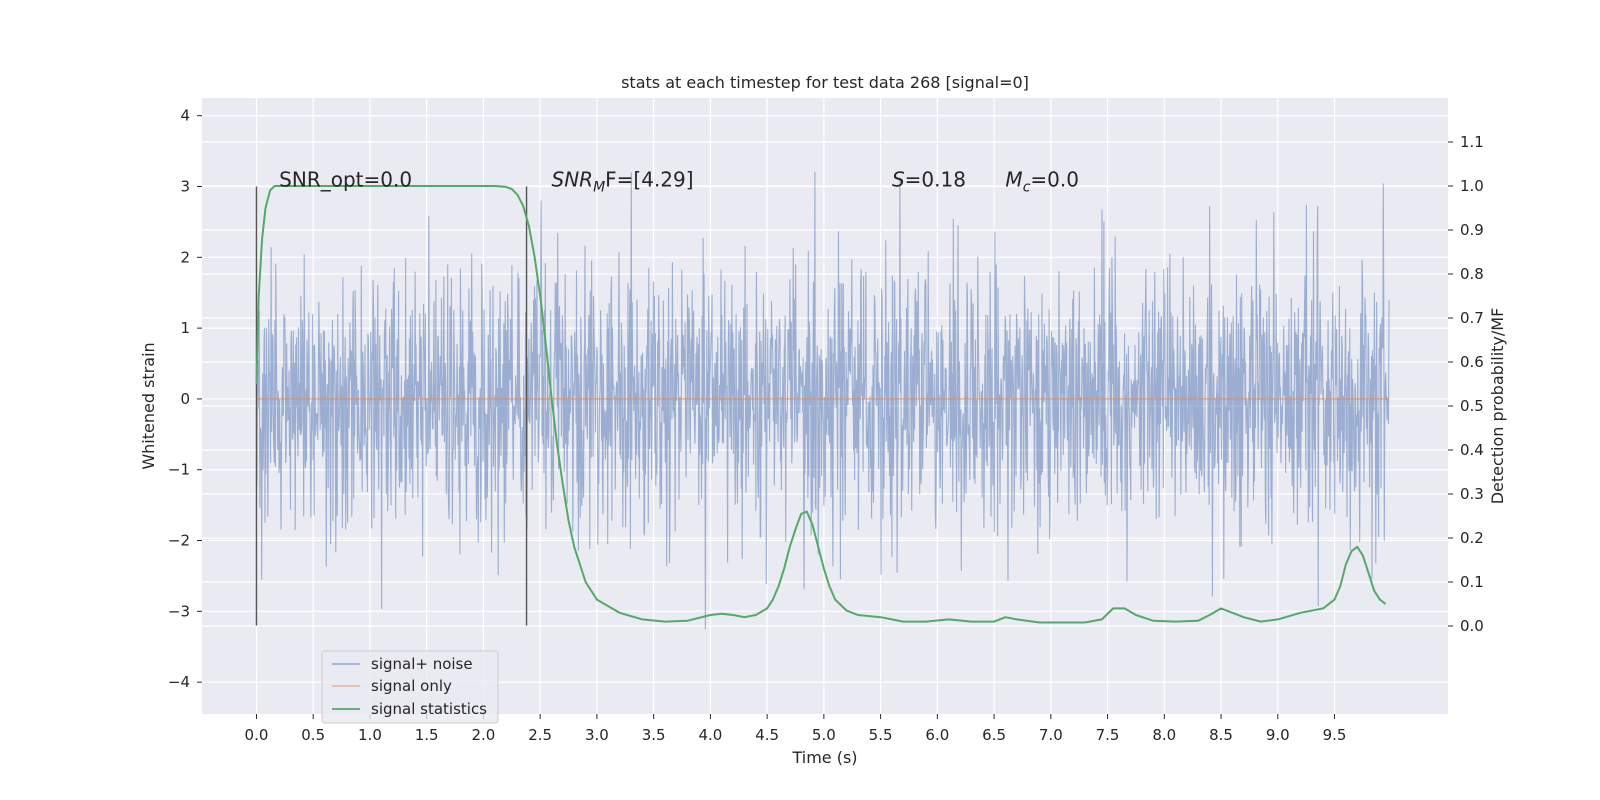 The width and height of the screenshot is (1600, 800). What do you see at coordinates (597, 735) in the screenshot?
I see `x-tick-label: 3.0` at bounding box center [597, 735].